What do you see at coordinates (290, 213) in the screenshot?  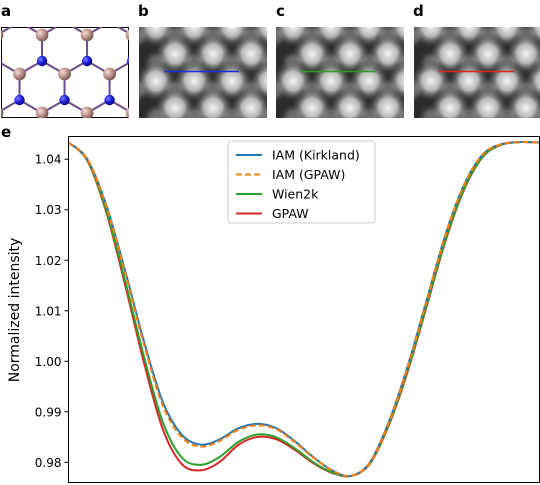 I see `legend-label: GPAW` at bounding box center [290, 213].